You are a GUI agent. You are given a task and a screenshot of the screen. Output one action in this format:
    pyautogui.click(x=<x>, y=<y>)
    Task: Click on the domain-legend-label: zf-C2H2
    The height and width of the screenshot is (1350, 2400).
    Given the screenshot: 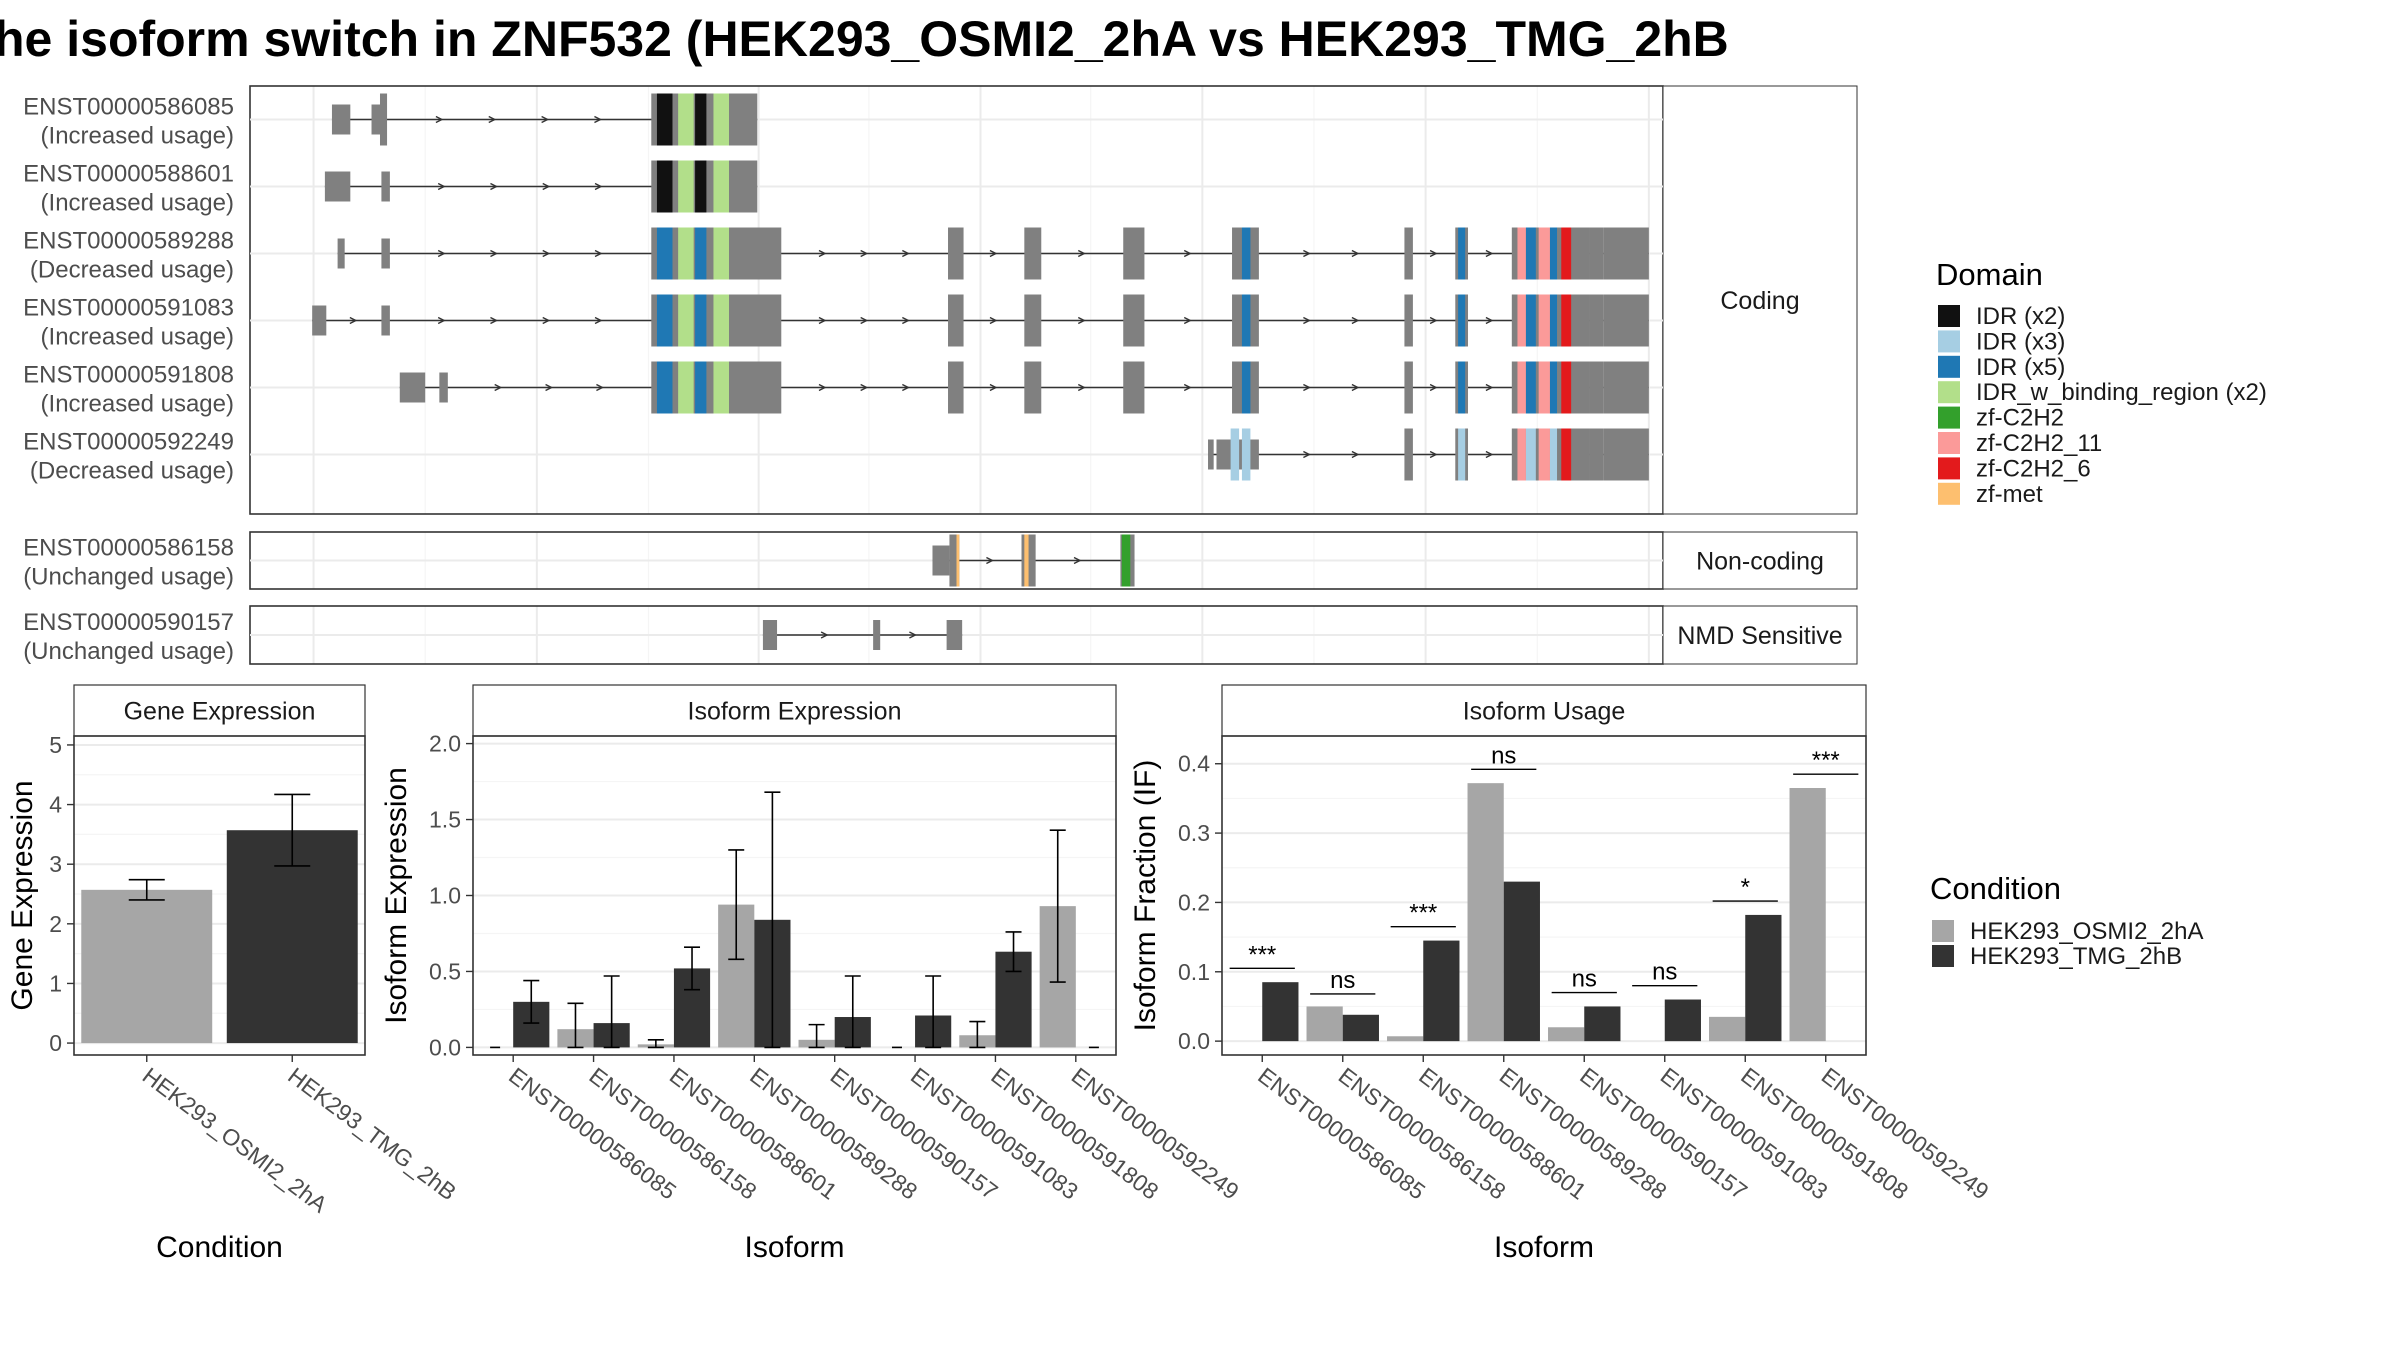 What is the action you would take?
    pyautogui.click(x=2020, y=418)
    